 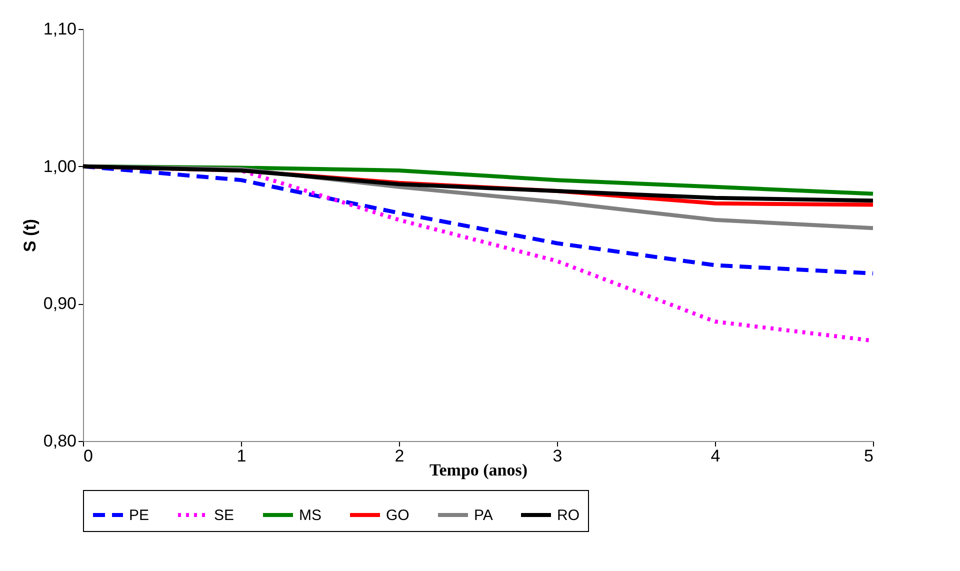 I want to click on y-tick-label: 1,10, so click(x=59, y=29).